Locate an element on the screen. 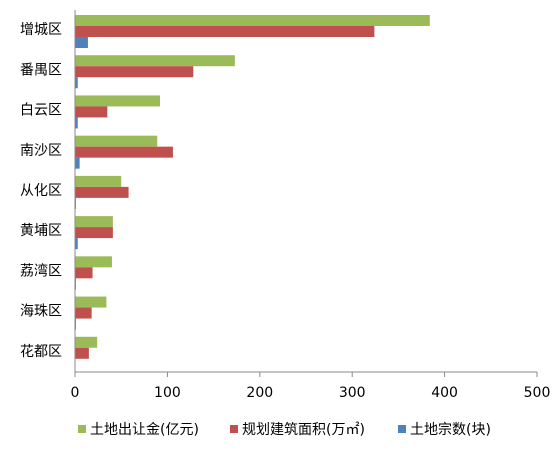 The height and width of the screenshot is (452, 553). legend-label: 规划建筑面积(万㎡) is located at coordinates (303, 430).